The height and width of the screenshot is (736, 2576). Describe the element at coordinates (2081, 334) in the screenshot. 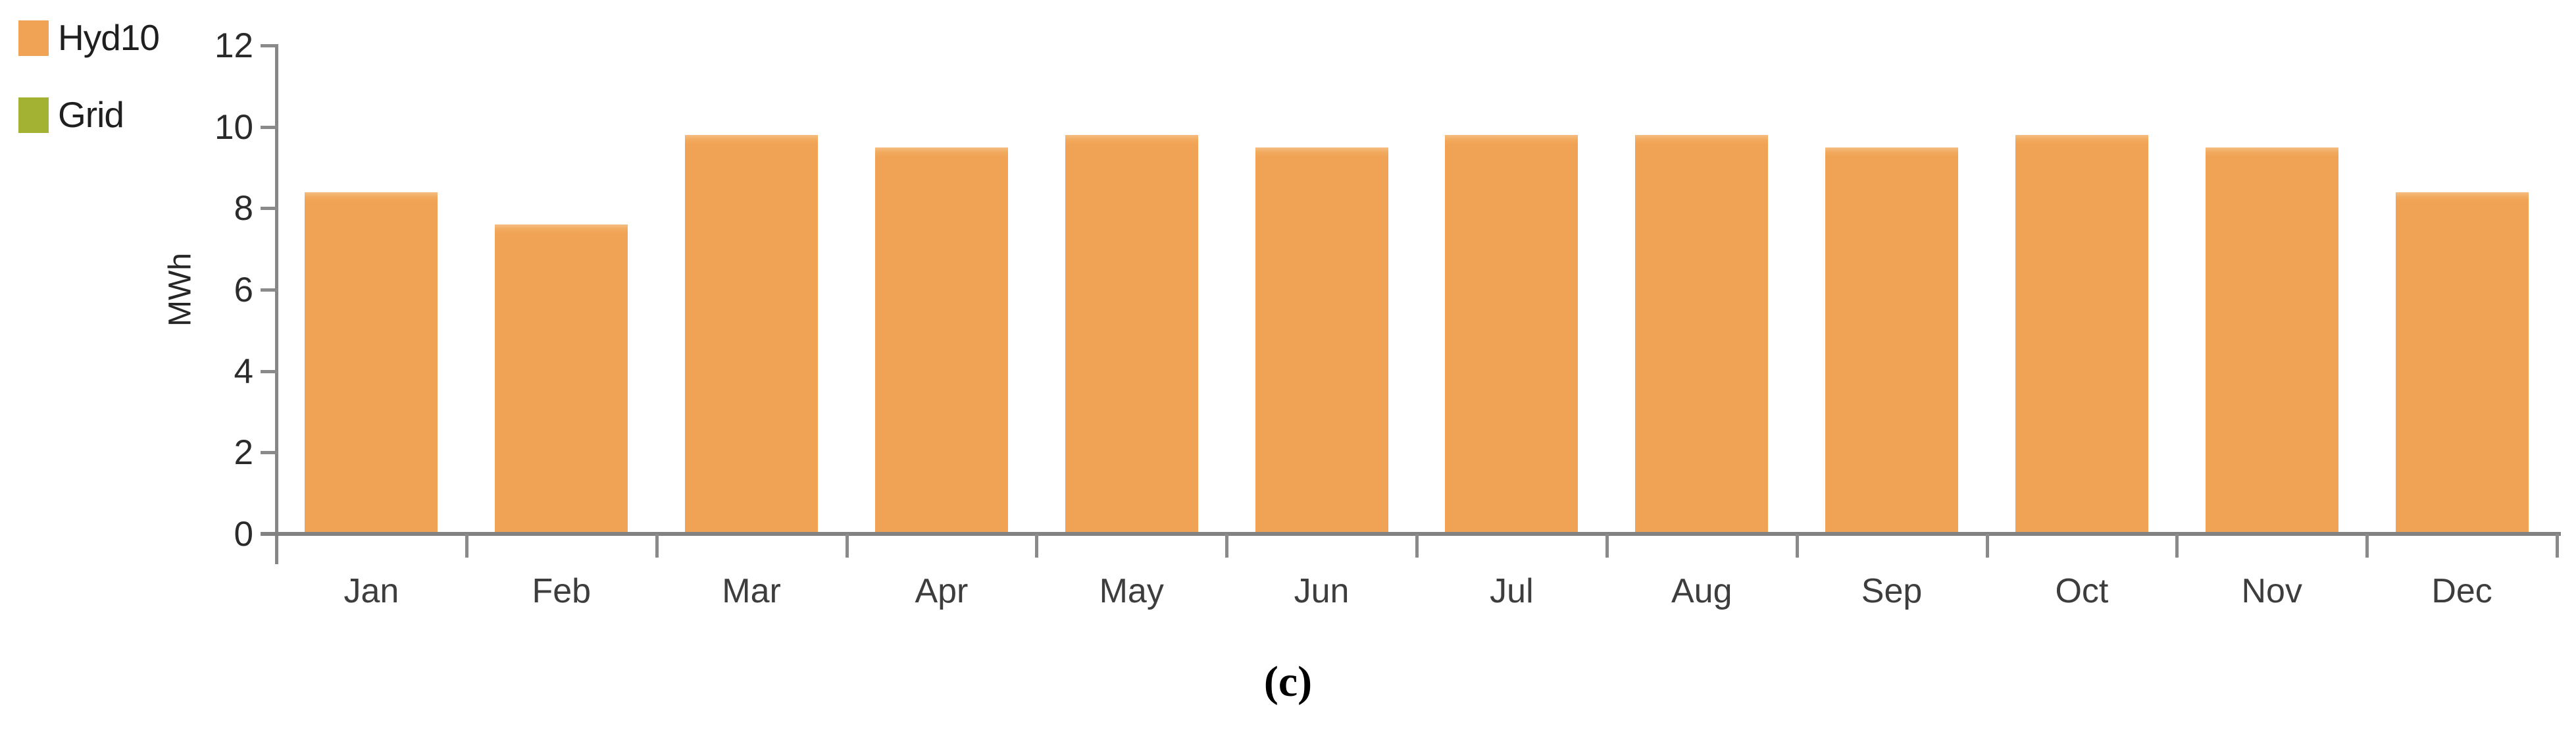

I see `bar-hyd10-oct` at that location.